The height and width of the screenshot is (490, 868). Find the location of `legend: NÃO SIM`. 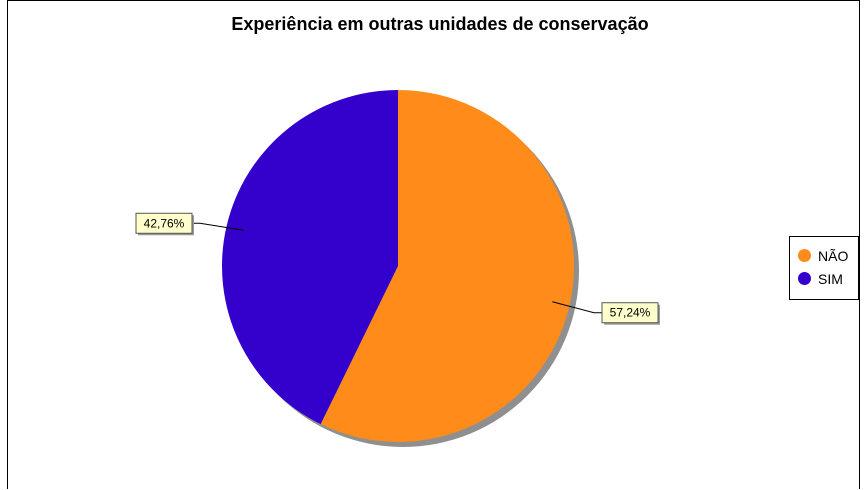

legend: NÃO SIM is located at coordinates (824, 268).